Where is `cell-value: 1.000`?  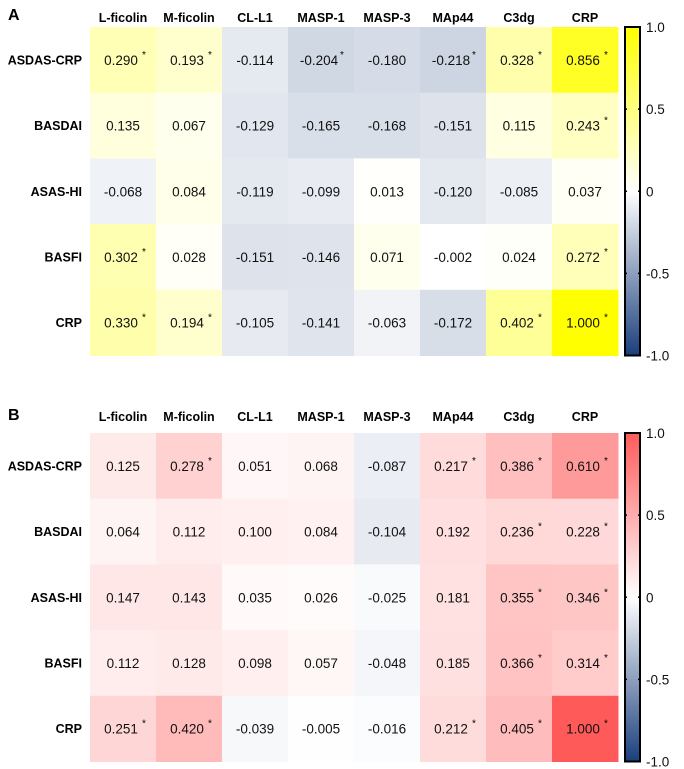
cell-value: 1.000 is located at coordinates (583, 729).